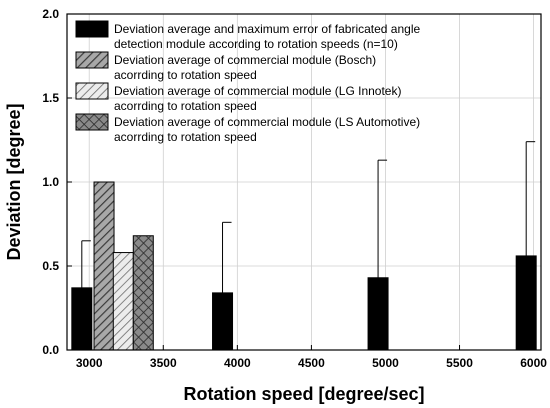 This screenshot has height=408, width=550. I want to click on x-tick-label: 3000, so click(89, 363).